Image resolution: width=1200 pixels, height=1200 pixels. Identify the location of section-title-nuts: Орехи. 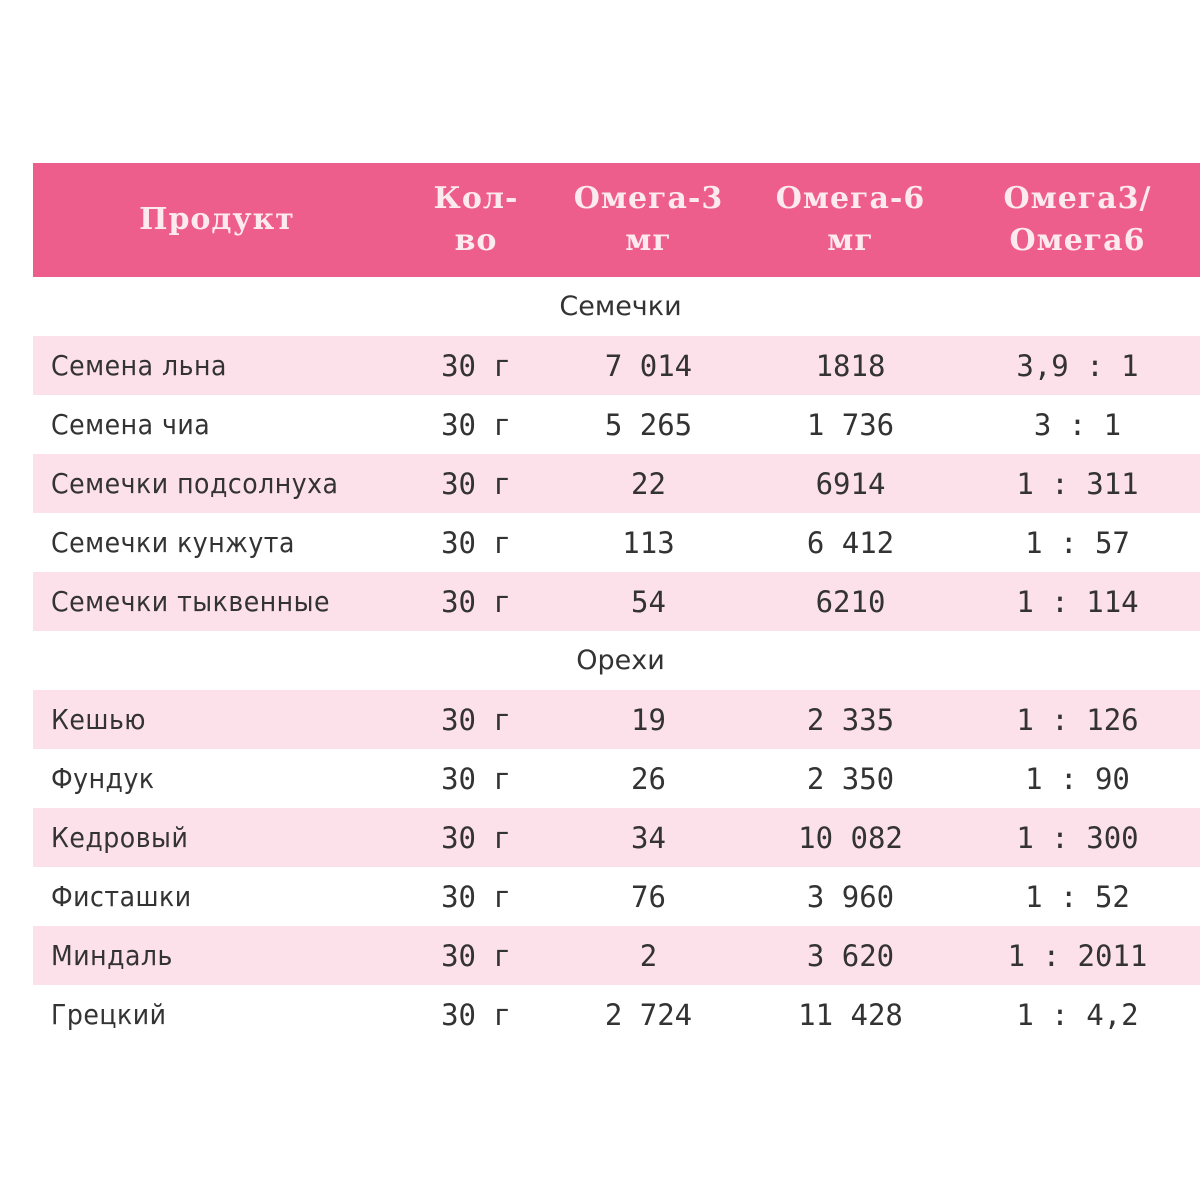
(616, 660).